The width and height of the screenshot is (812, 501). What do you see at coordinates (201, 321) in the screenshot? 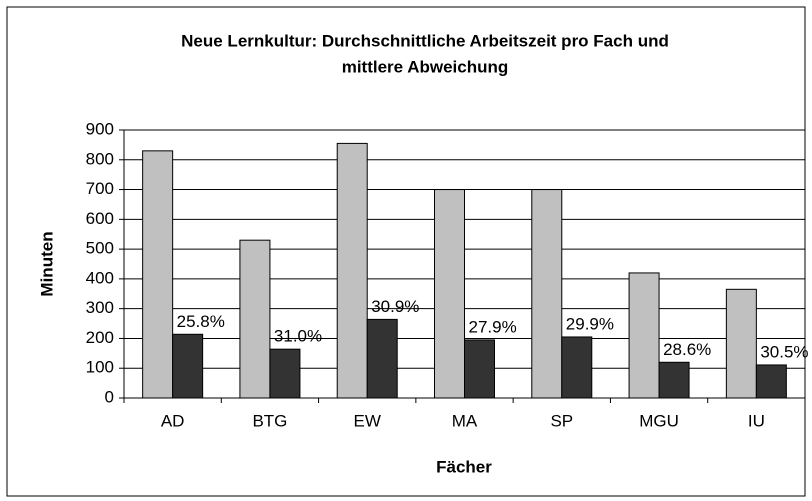
I see `annotation: 25.8%` at bounding box center [201, 321].